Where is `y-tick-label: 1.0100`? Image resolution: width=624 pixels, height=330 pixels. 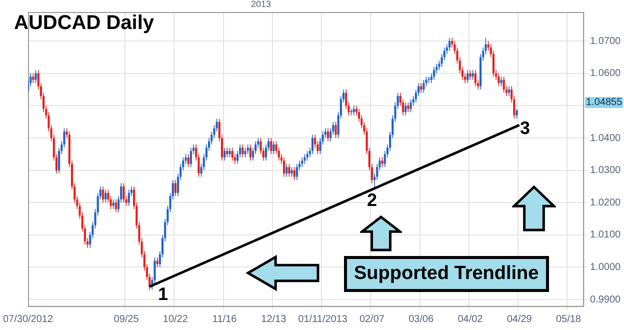
y-tick-label: 1.0100 is located at coordinates (606, 235).